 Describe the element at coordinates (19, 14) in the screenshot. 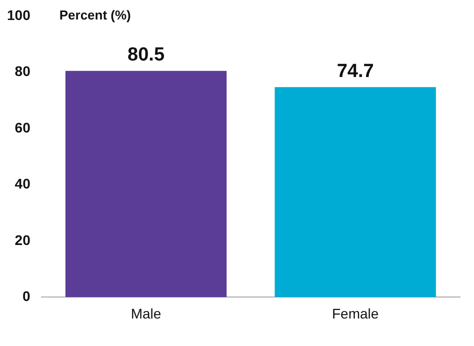

I see `y-tick-label: 100` at that location.